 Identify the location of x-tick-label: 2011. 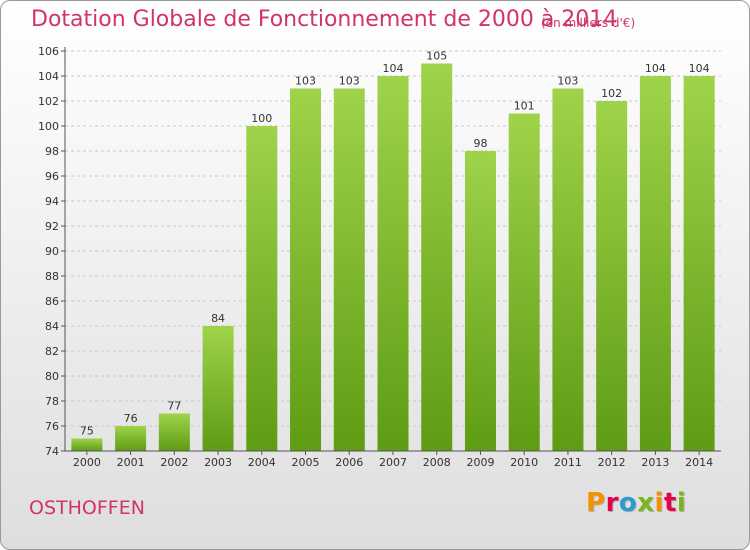
(568, 462).